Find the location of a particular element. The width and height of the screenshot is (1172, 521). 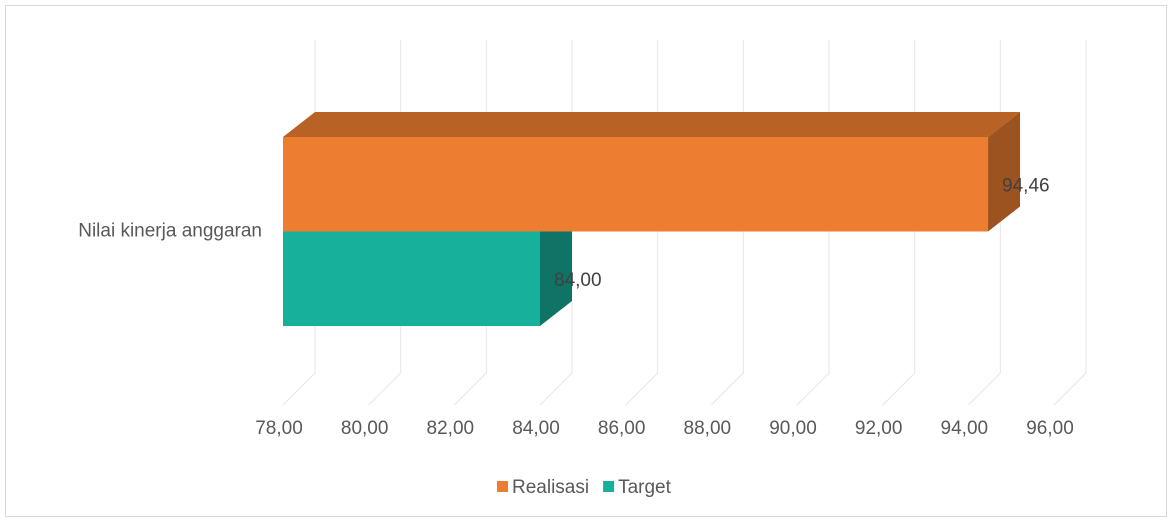

bar-top is located at coordinates (652, 124).